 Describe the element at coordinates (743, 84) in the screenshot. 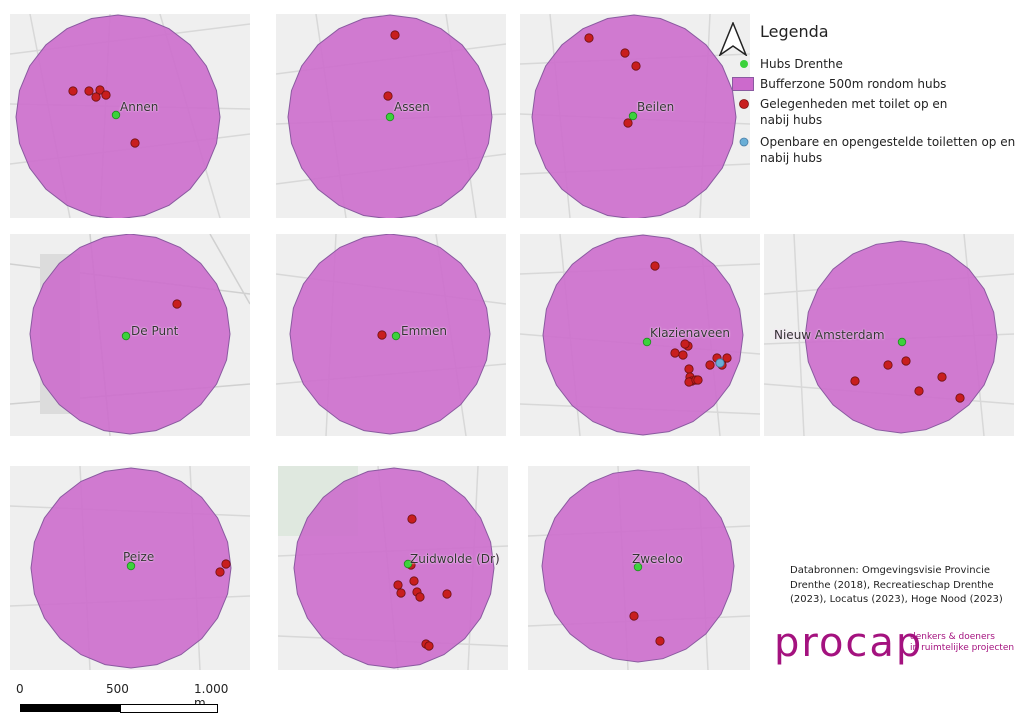

I see `purple-rect-icon` at that location.